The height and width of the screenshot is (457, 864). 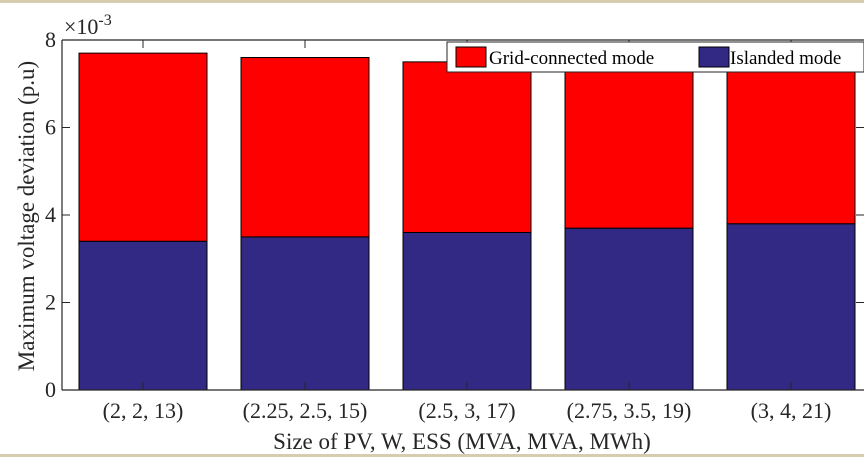 I want to click on x-tick-label: (2.75, 3.5, 19), so click(x=629, y=410).